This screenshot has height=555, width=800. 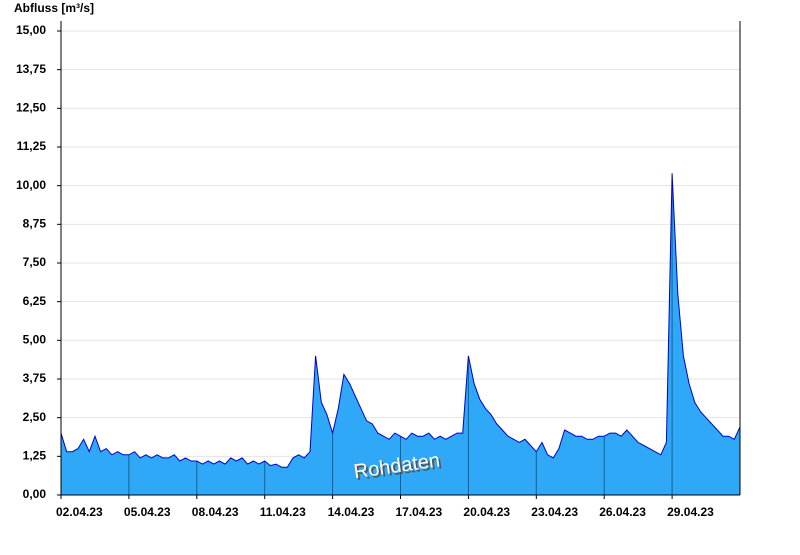 What do you see at coordinates (54, 8) in the screenshot?
I see `chart-title: Abfluss [m³/s]` at bounding box center [54, 8].